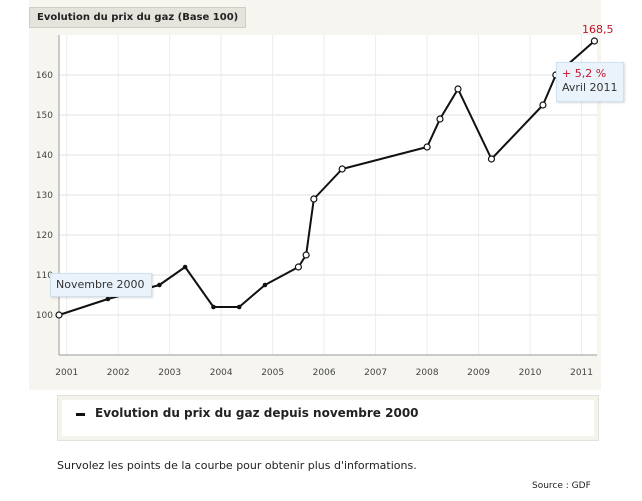  I want to click on x-tick-label: 2004, so click(221, 373).